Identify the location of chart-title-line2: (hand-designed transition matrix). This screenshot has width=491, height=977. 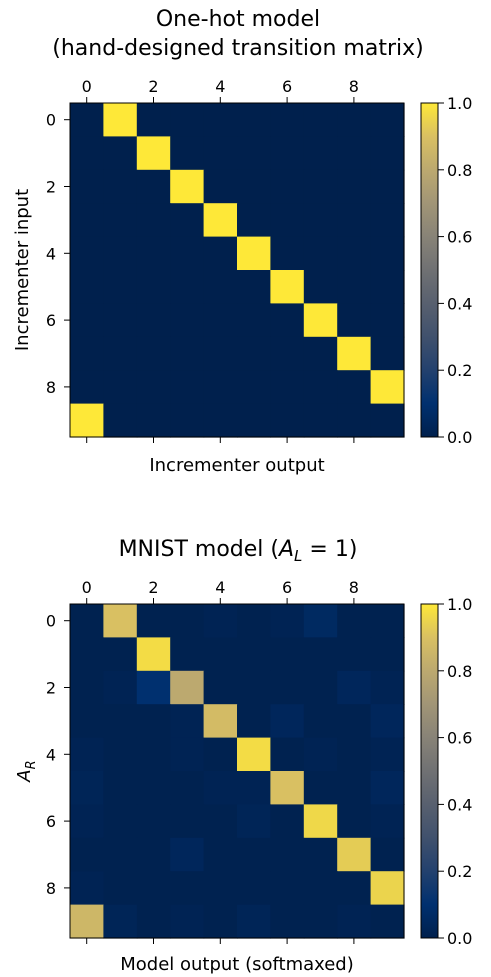
(237, 48).